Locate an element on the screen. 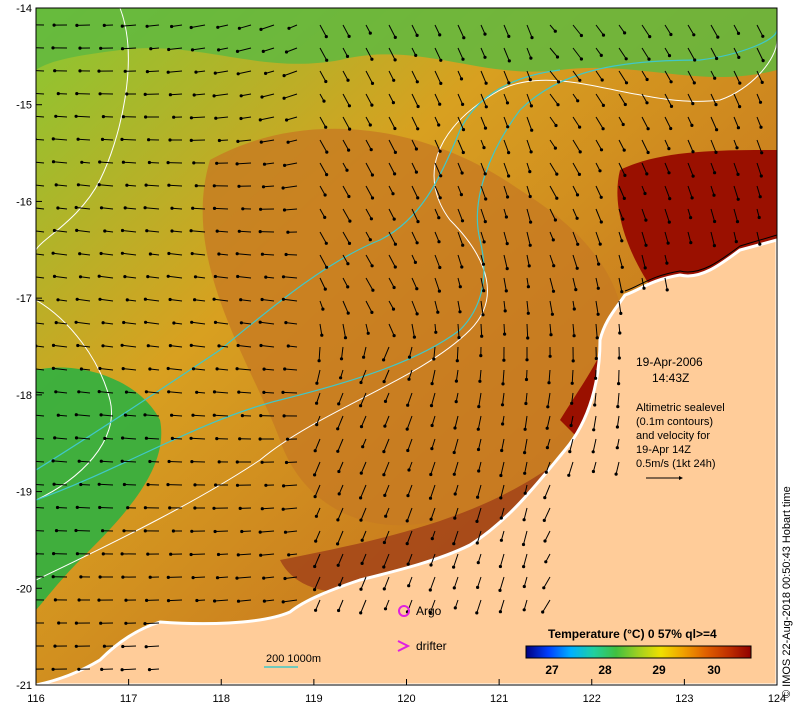 This screenshot has width=800, height=710. colorbar-ticks: 27 28 29 30 is located at coordinates (633, 670).